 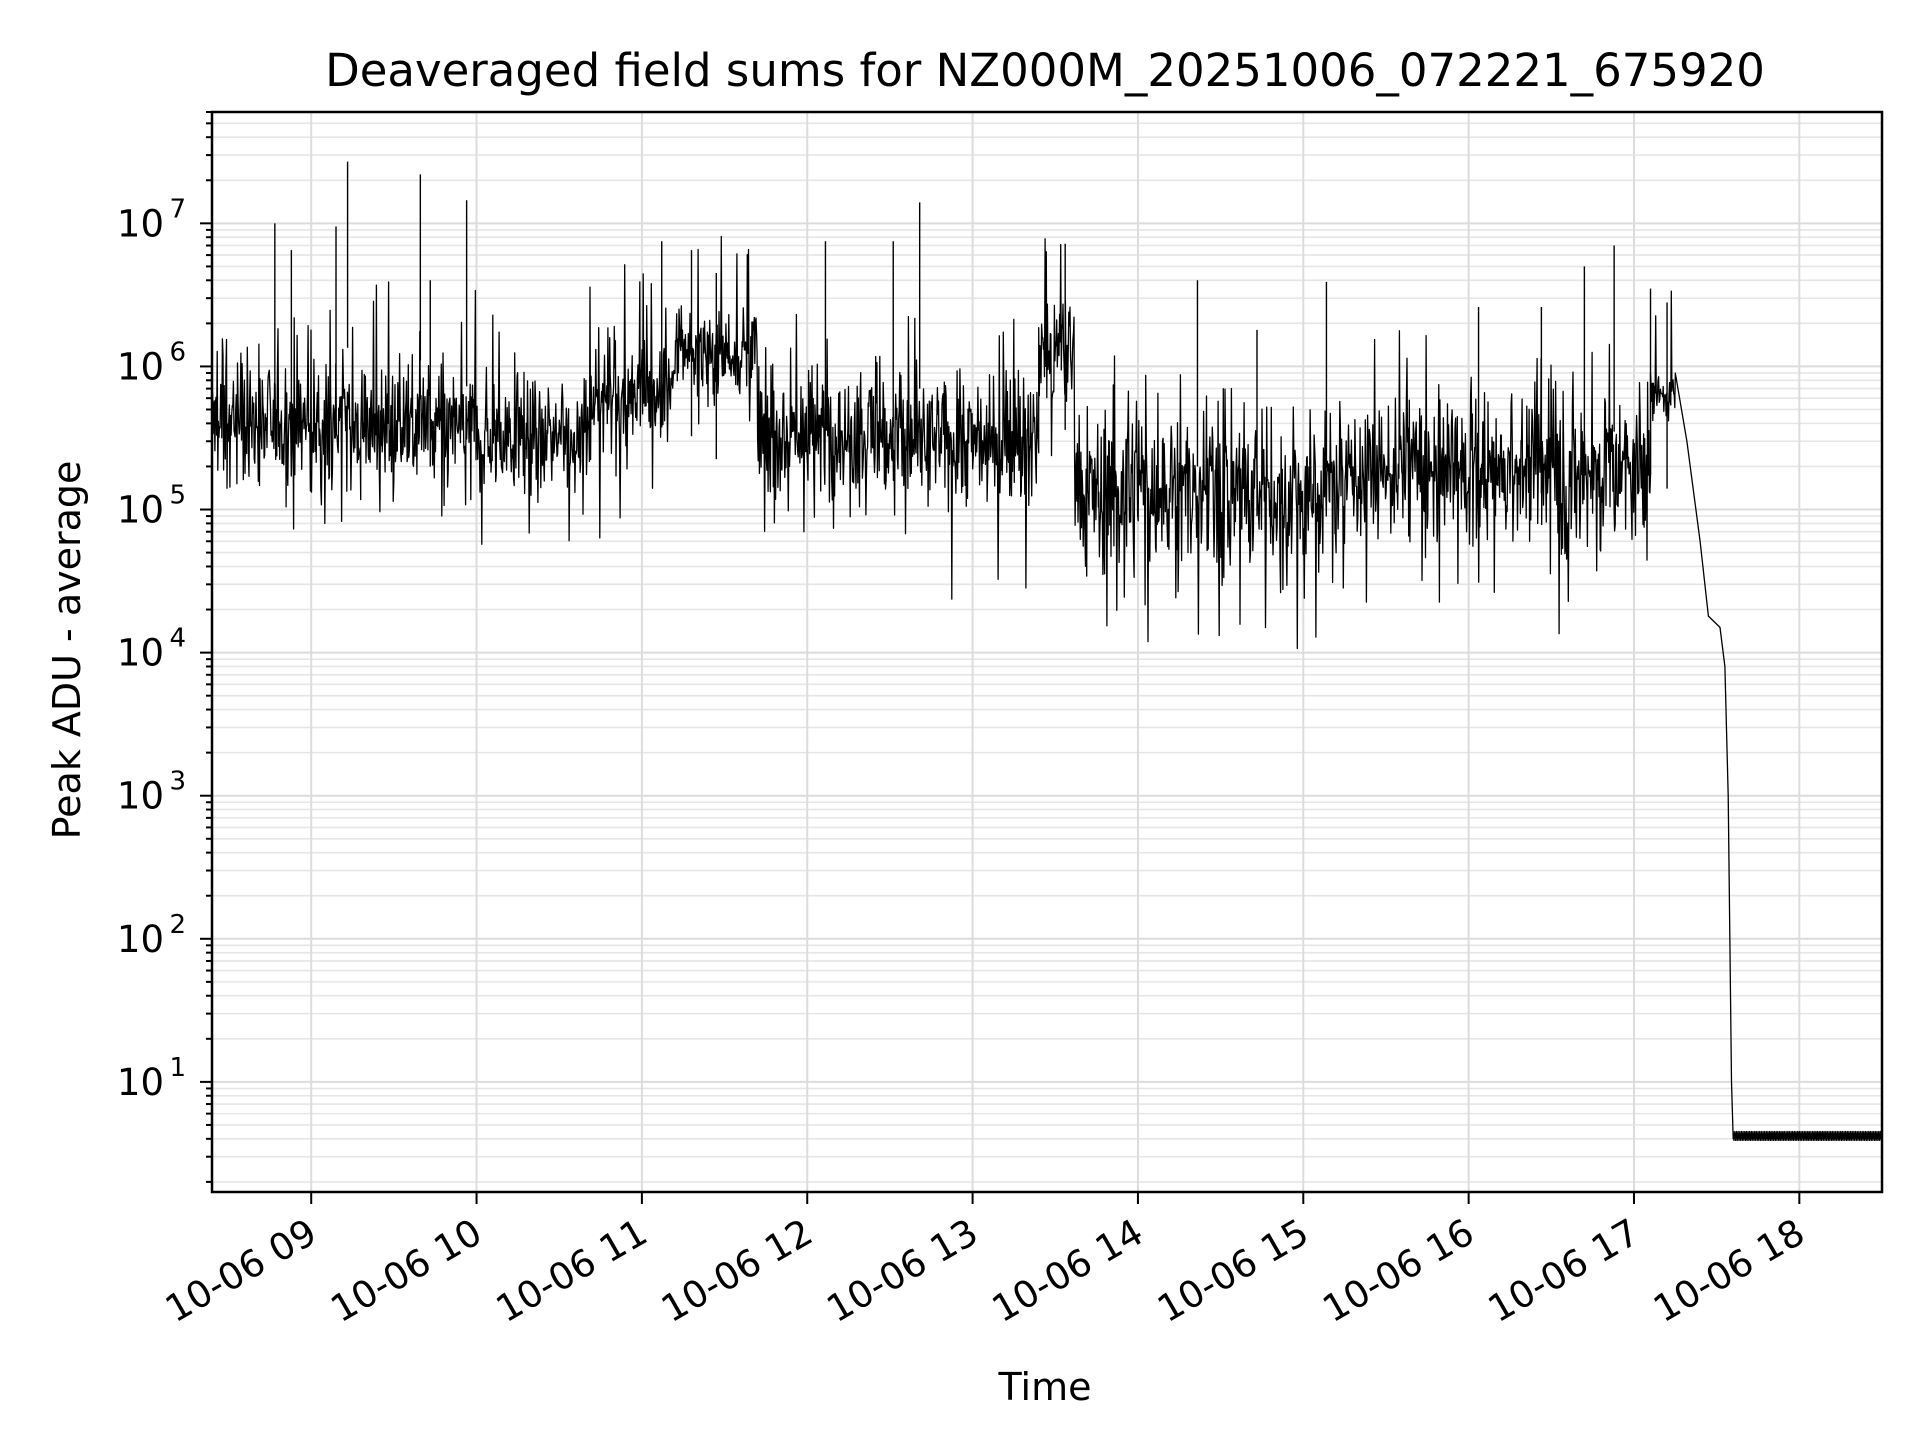 What do you see at coordinates (177, 639) in the screenshot?
I see `y-tick-exponent: 4` at bounding box center [177, 639].